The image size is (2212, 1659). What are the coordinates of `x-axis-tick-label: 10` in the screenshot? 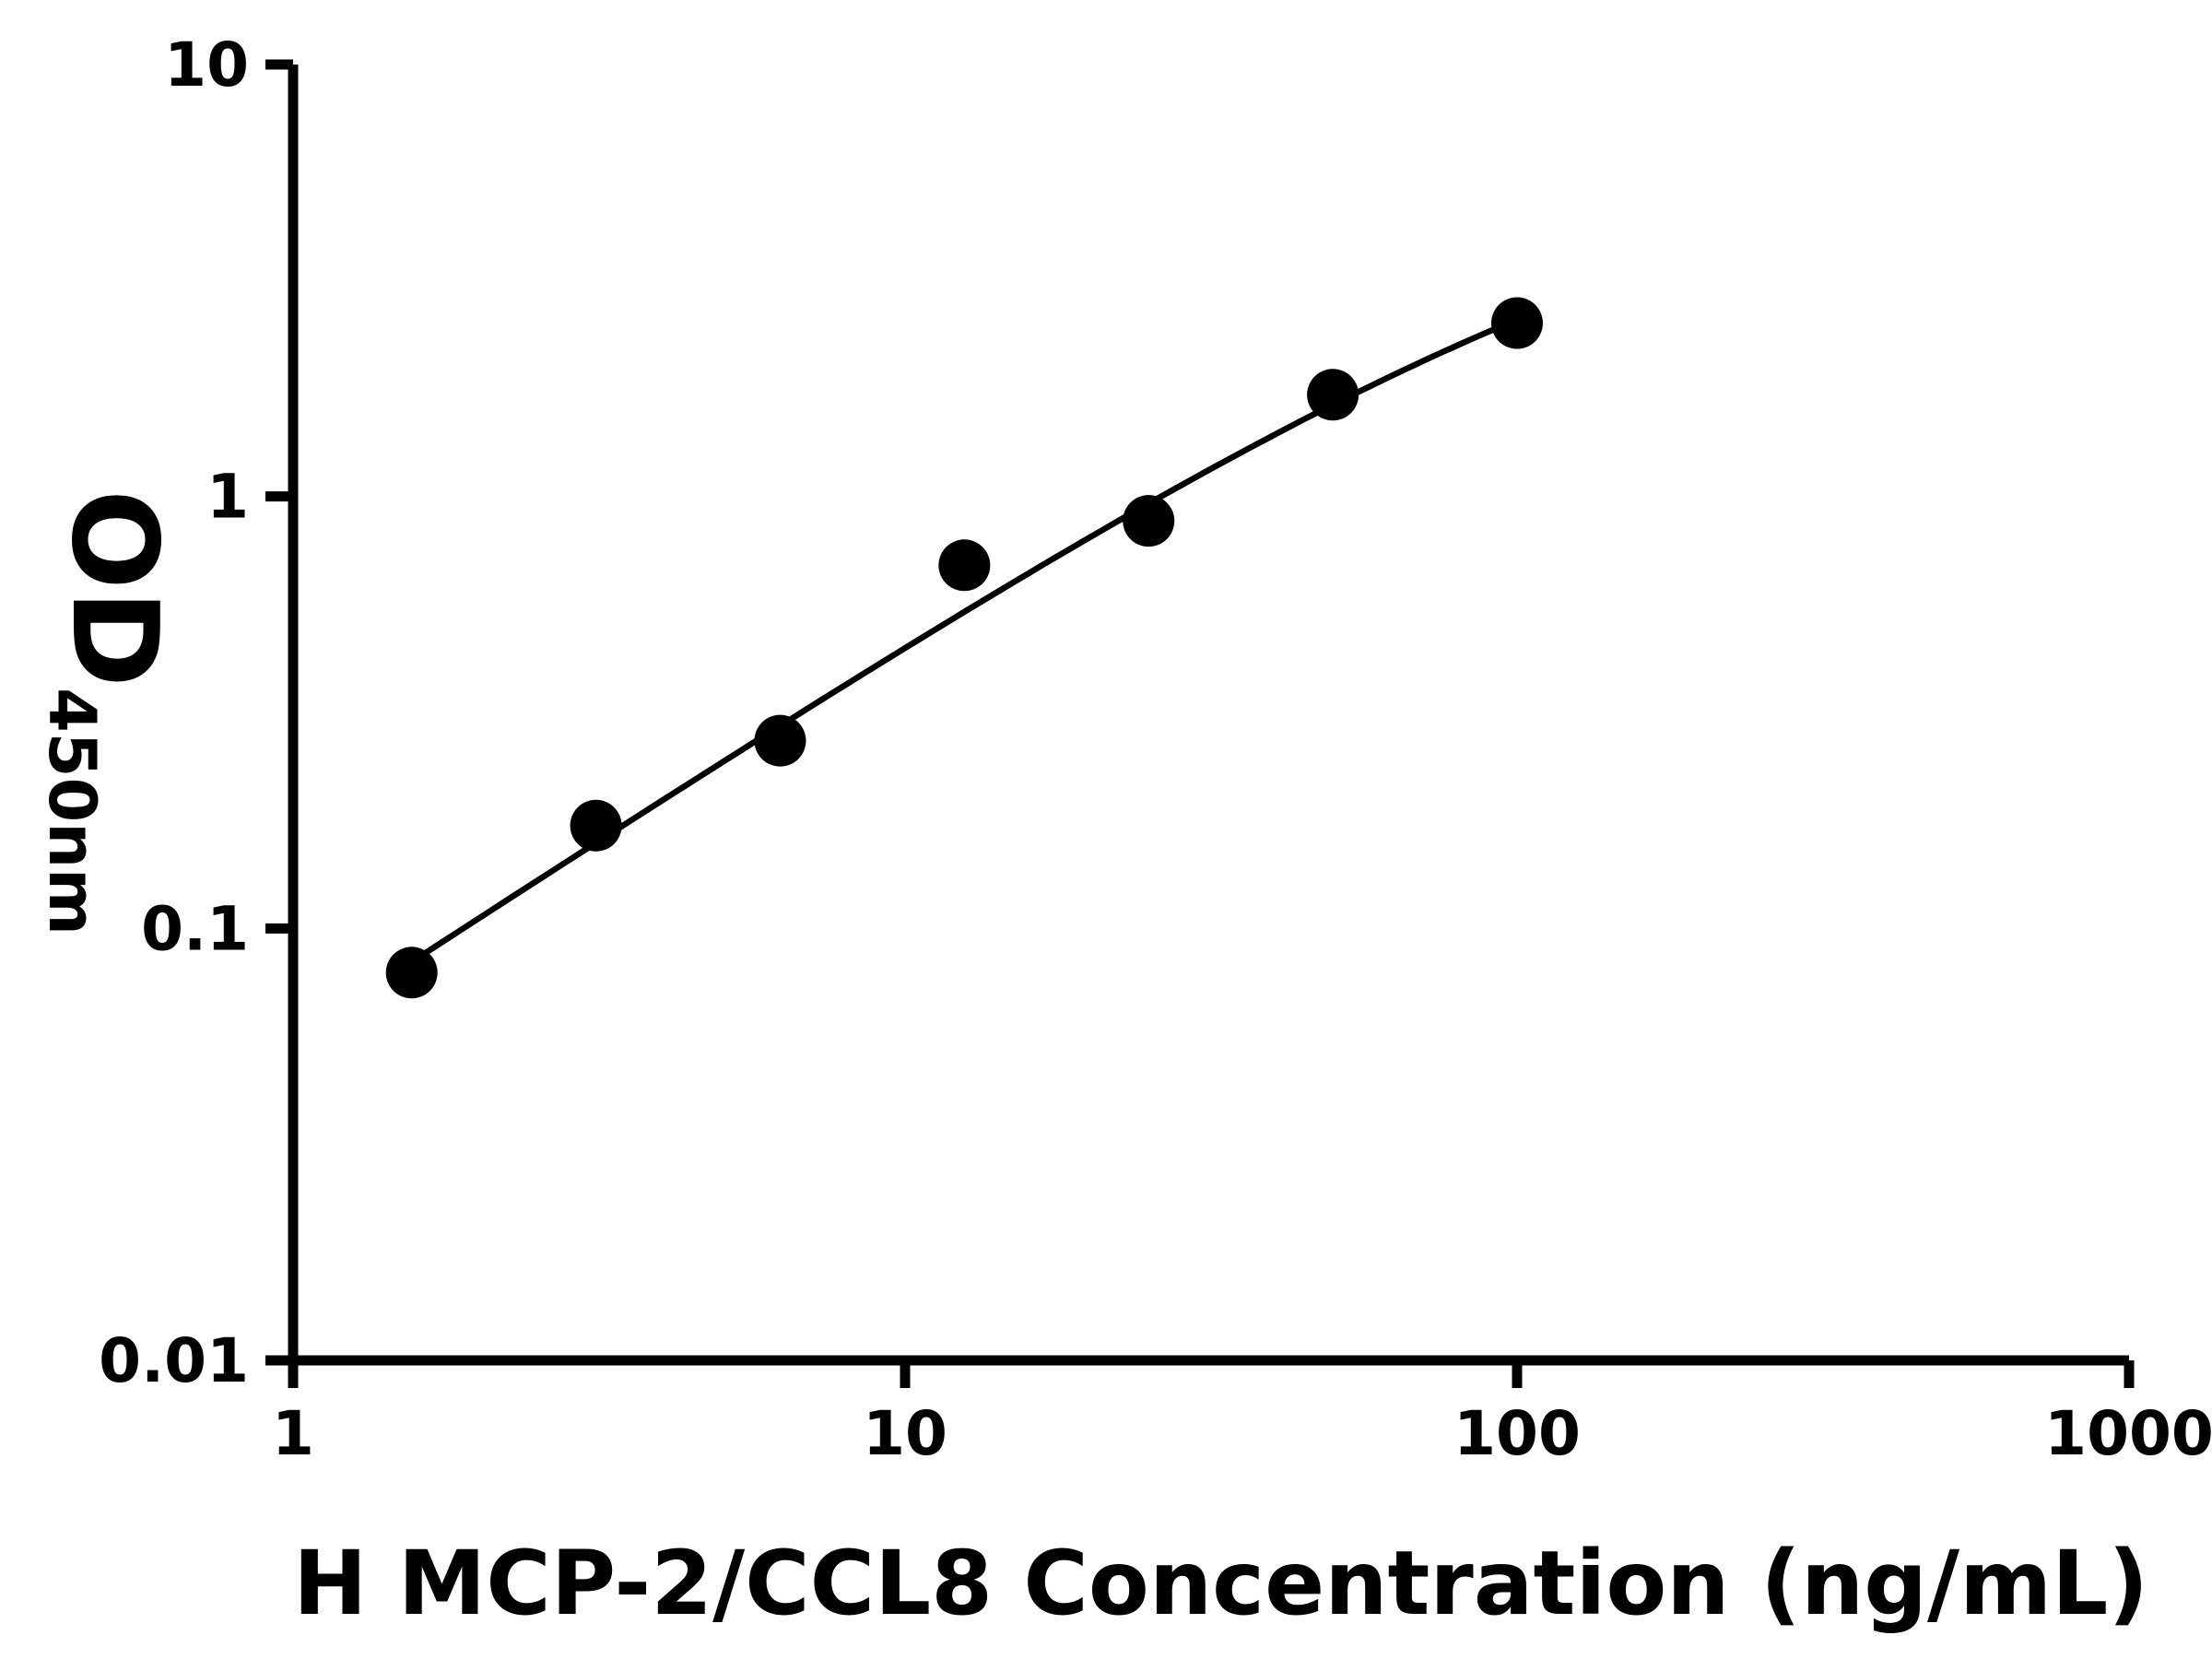 It's located at (905, 1433).